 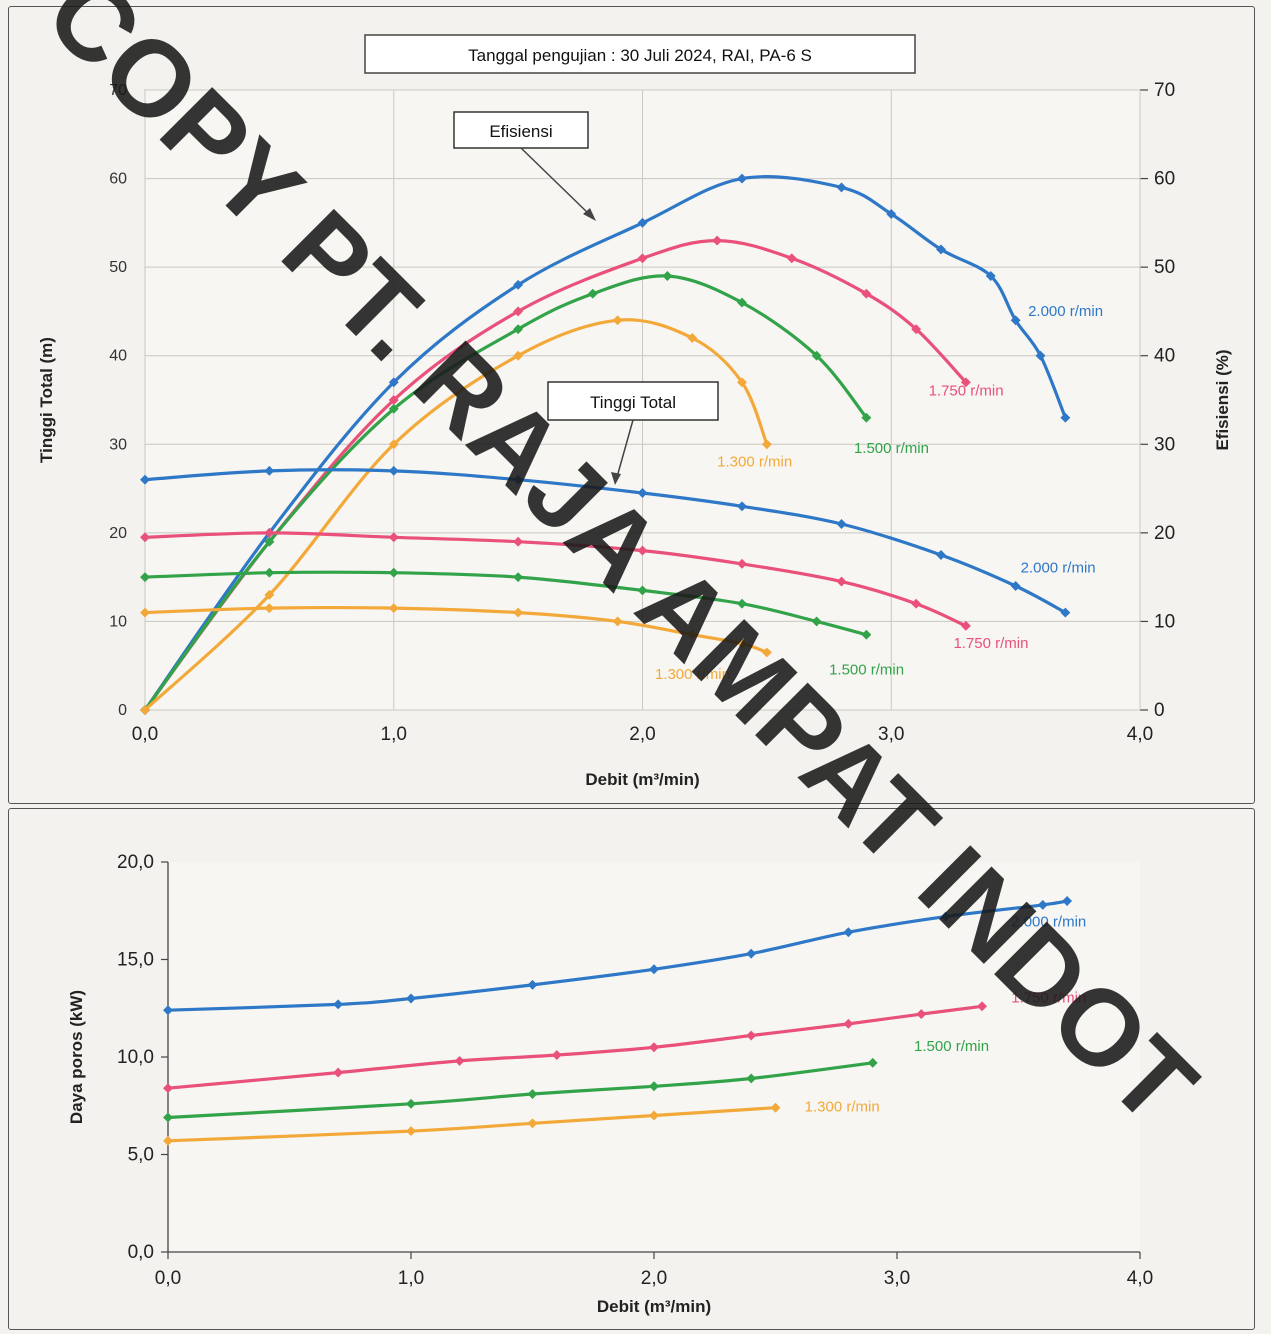 What do you see at coordinates (394, 734) in the screenshot?
I see `top-x-tick: 1,0` at bounding box center [394, 734].